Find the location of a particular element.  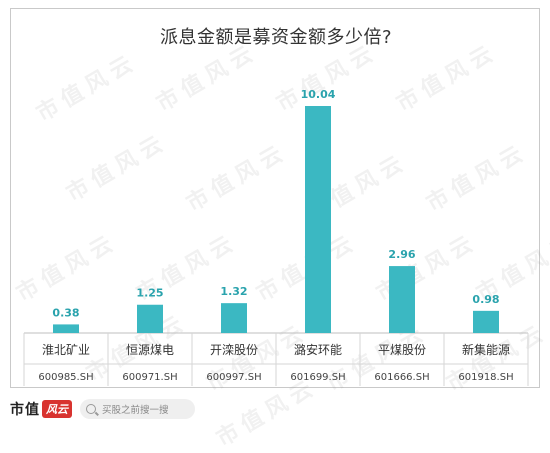

data-label: 0.98 is located at coordinates (485, 299).